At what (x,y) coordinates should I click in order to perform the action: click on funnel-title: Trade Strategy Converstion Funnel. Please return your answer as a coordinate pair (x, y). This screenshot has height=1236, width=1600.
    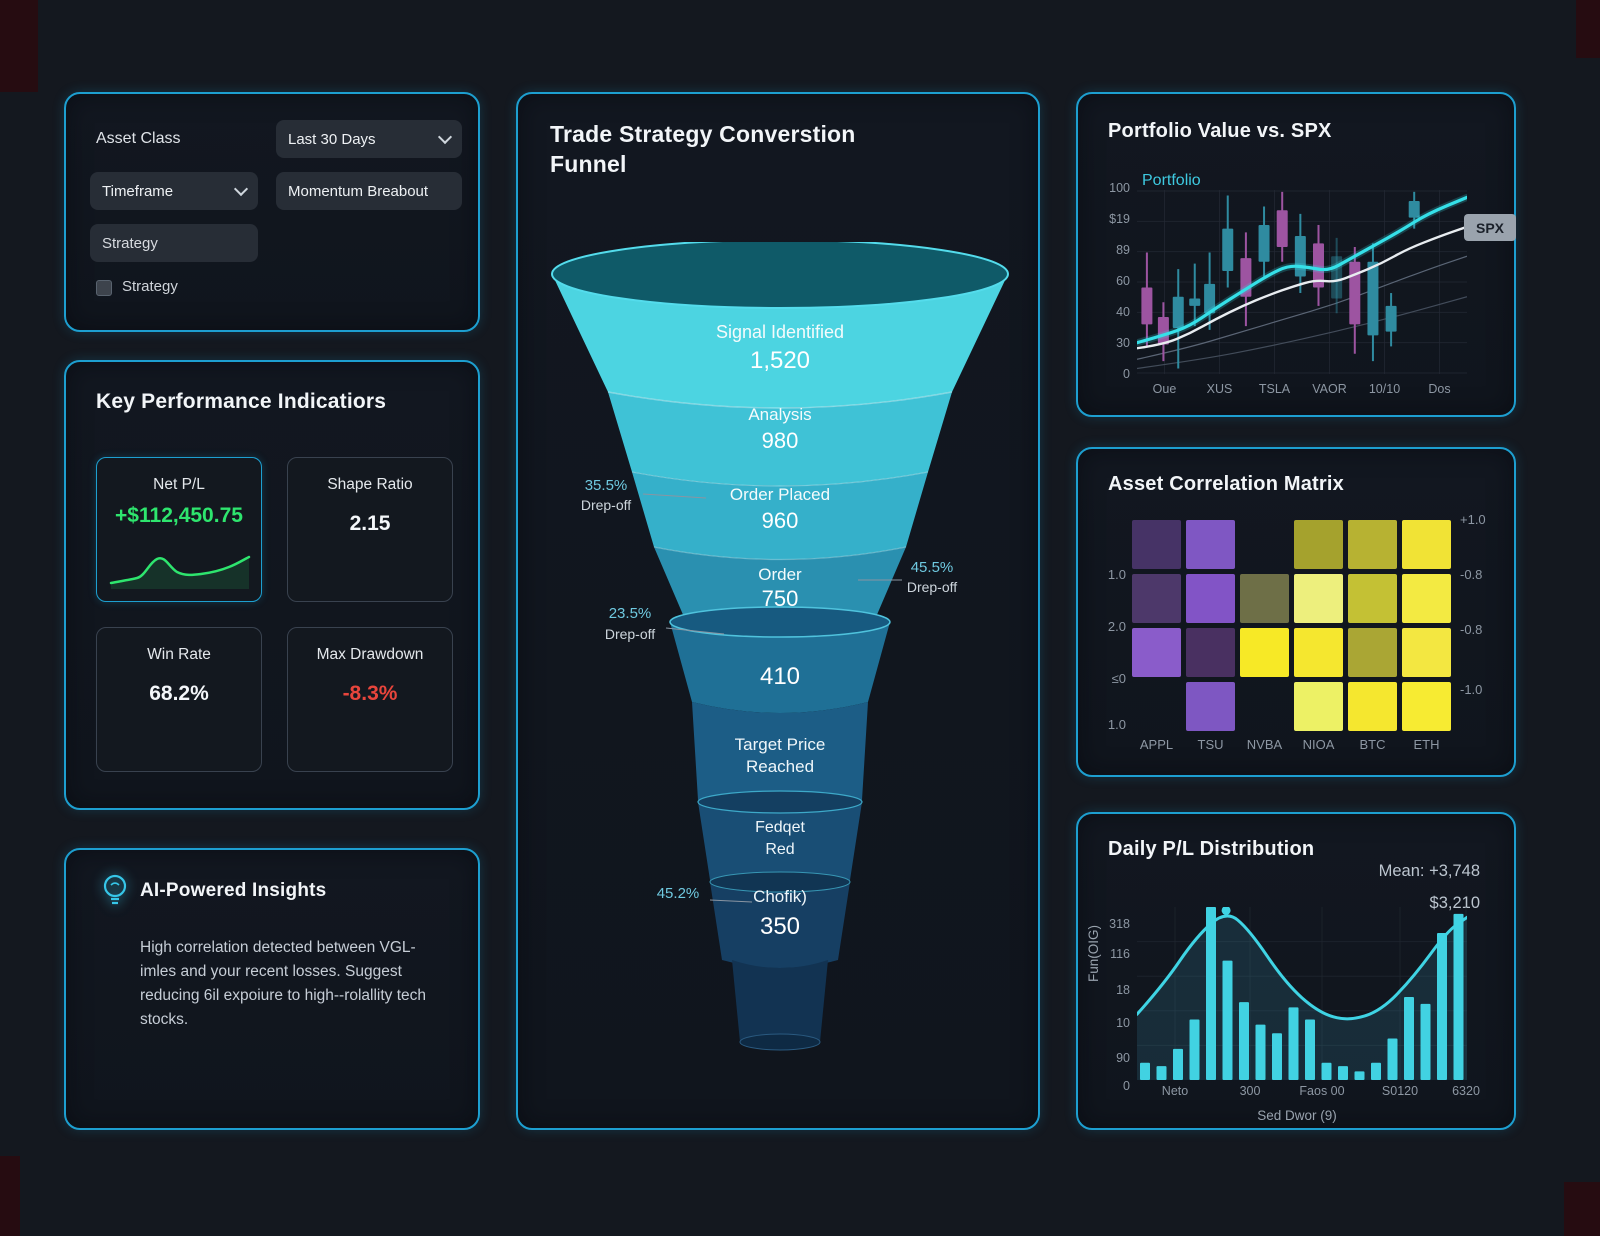
    Looking at the image, I should click on (703, 149).